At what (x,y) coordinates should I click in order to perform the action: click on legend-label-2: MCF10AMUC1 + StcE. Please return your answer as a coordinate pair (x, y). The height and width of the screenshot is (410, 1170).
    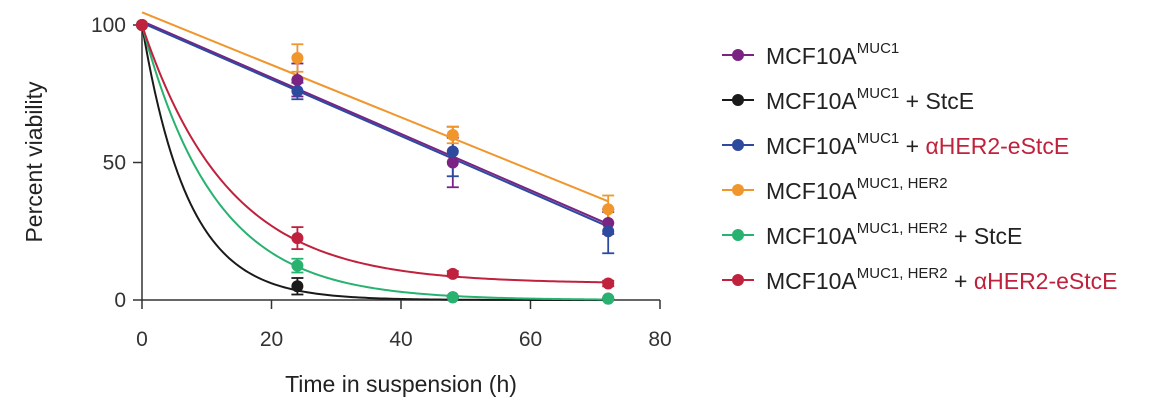
    Looking at the image, I should click on (870, 99).